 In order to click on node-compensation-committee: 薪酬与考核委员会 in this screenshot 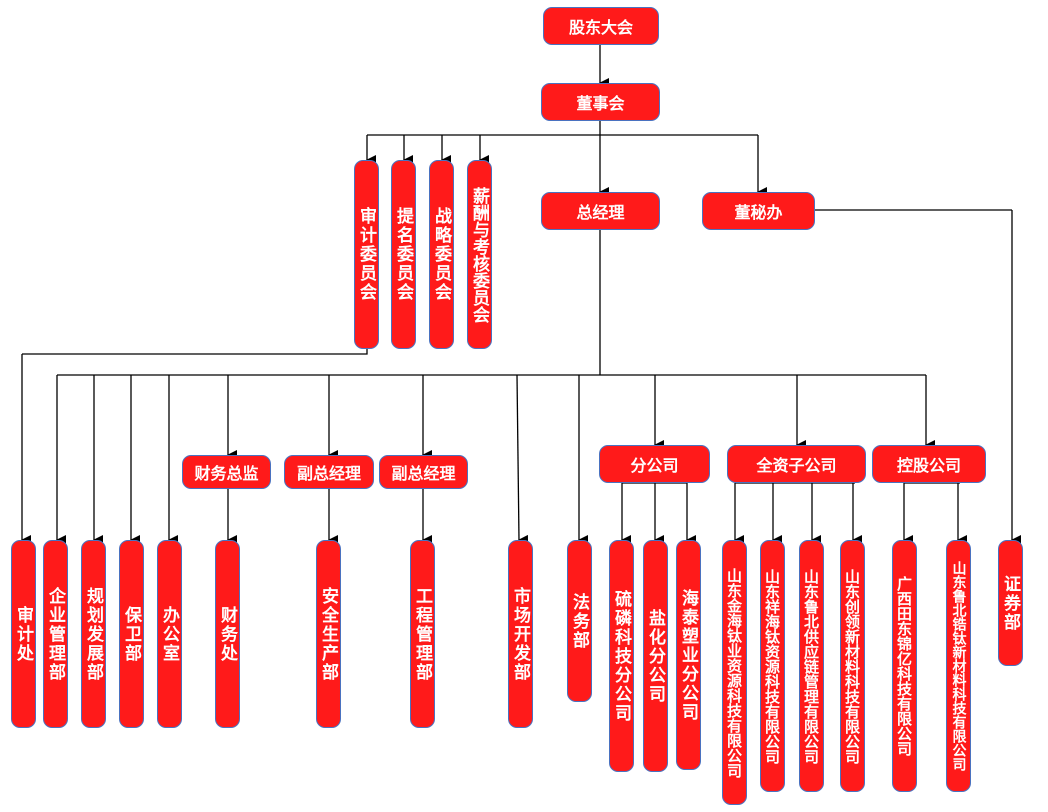, I will do `click(479, 254)`.